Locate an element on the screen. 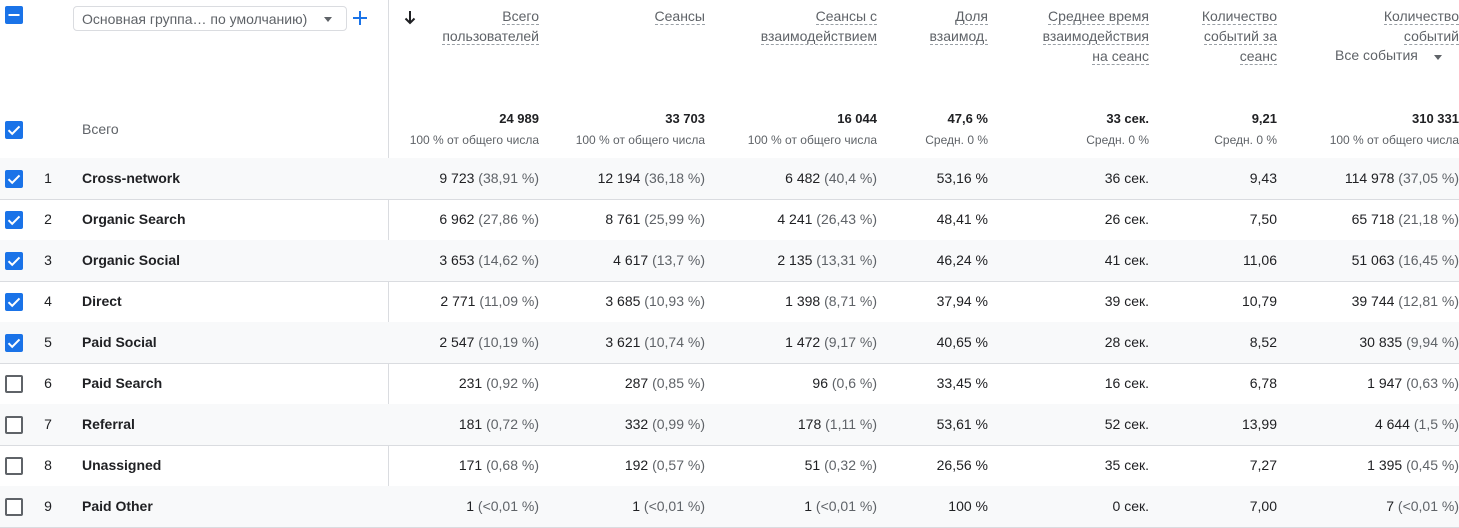 This screenshot has height=528, width=1459. metric-share: (0,63 %) is located at coordinates (1432, 383).